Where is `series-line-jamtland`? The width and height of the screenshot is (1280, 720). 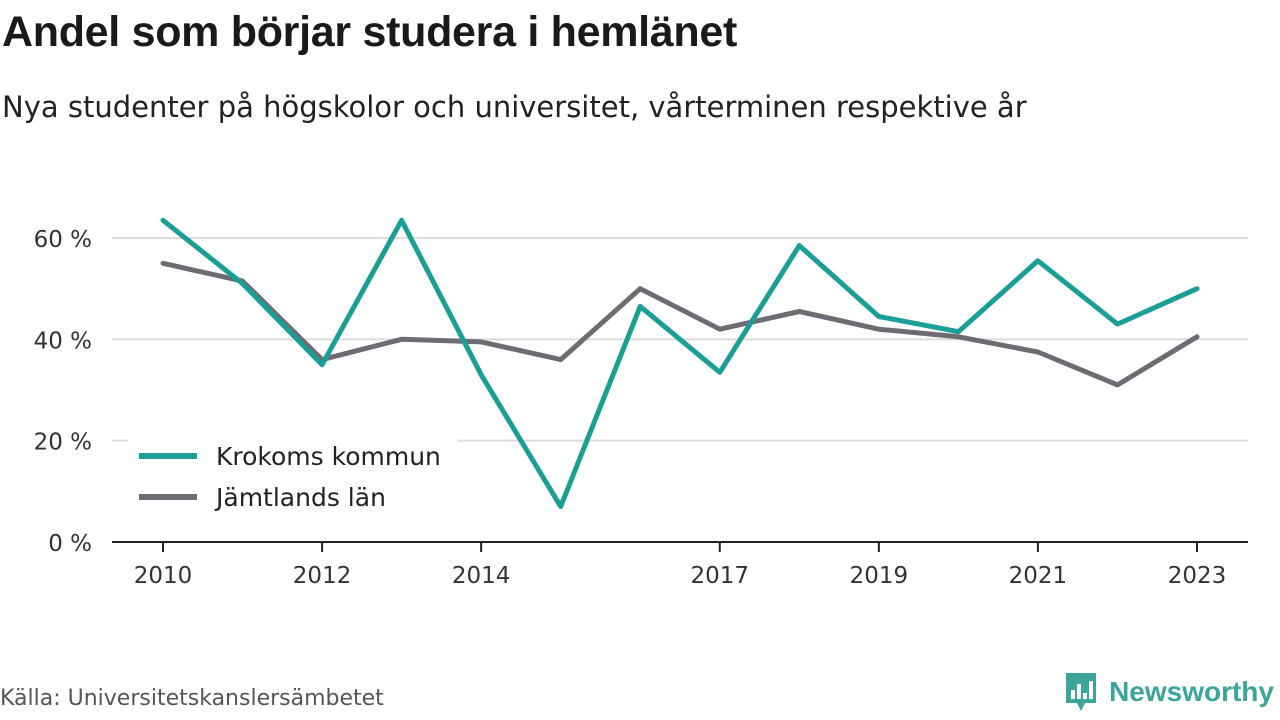
series-line-jamtland is located at coordinates (680, 324).